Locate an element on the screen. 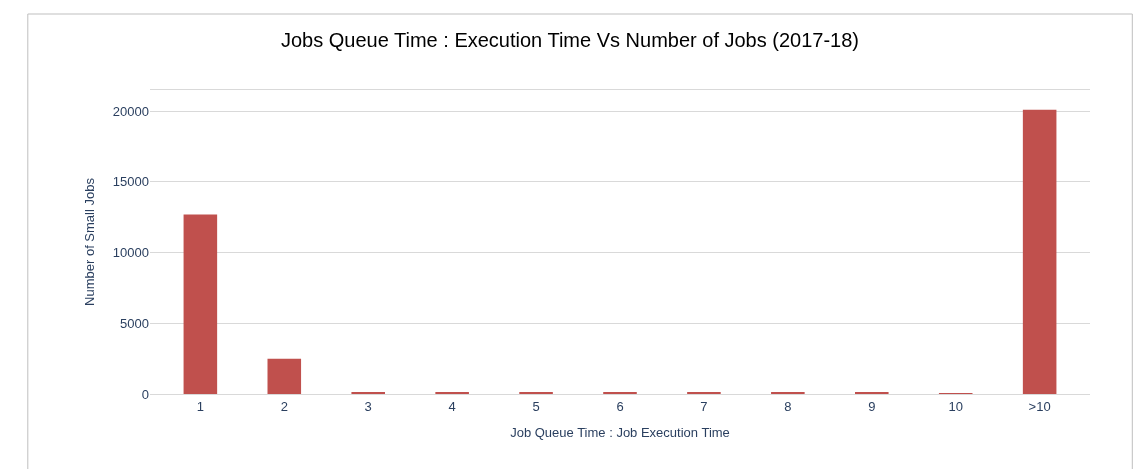  x-tick-label: 5 is located at coordinates (536, 406).